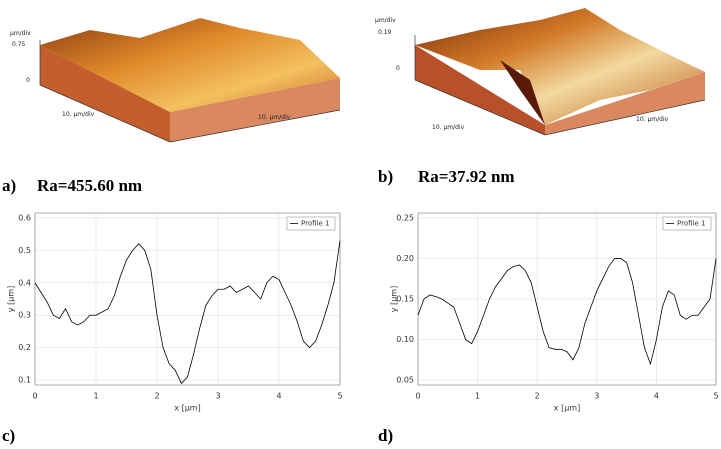  What do you see at coordinates (405, 217) in the screenshot?
I see `y-tick-label: 0.25` at bounding box center [405, 217].